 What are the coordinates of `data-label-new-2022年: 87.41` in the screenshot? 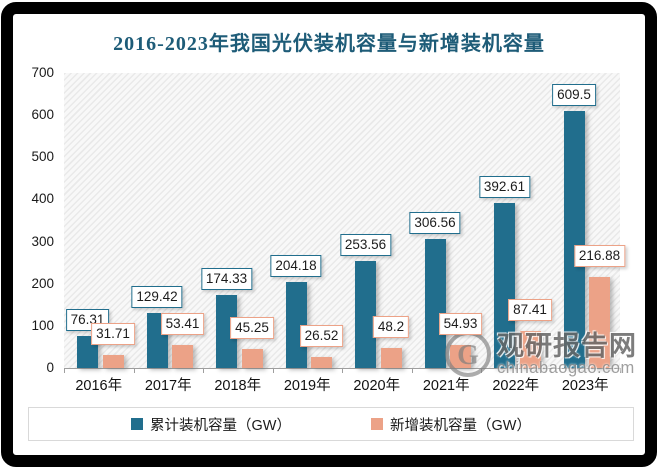 It's located at (530, 310).